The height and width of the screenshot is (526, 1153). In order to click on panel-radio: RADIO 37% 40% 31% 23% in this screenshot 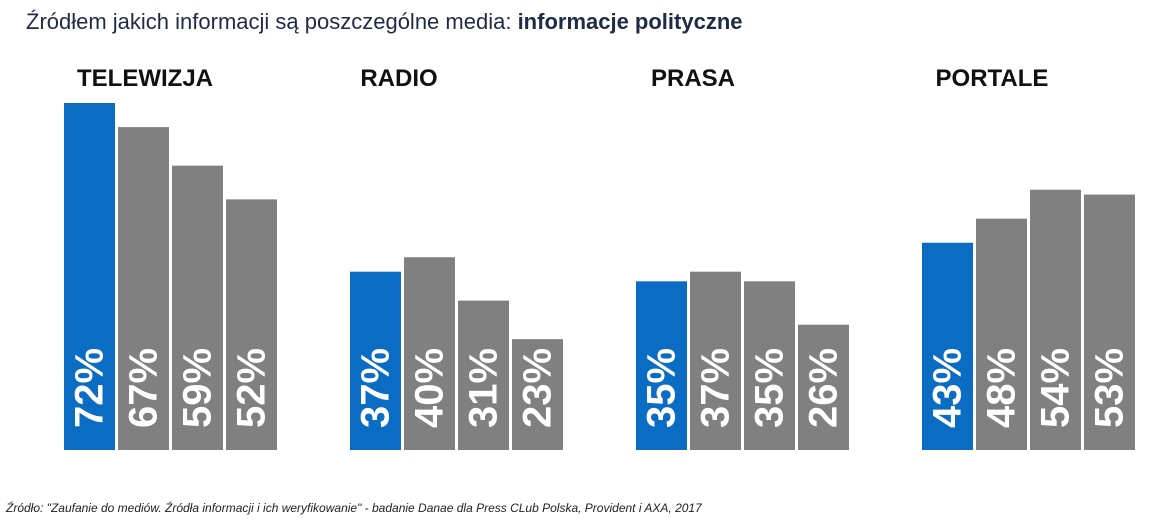, I will do `click(456, 257)`.